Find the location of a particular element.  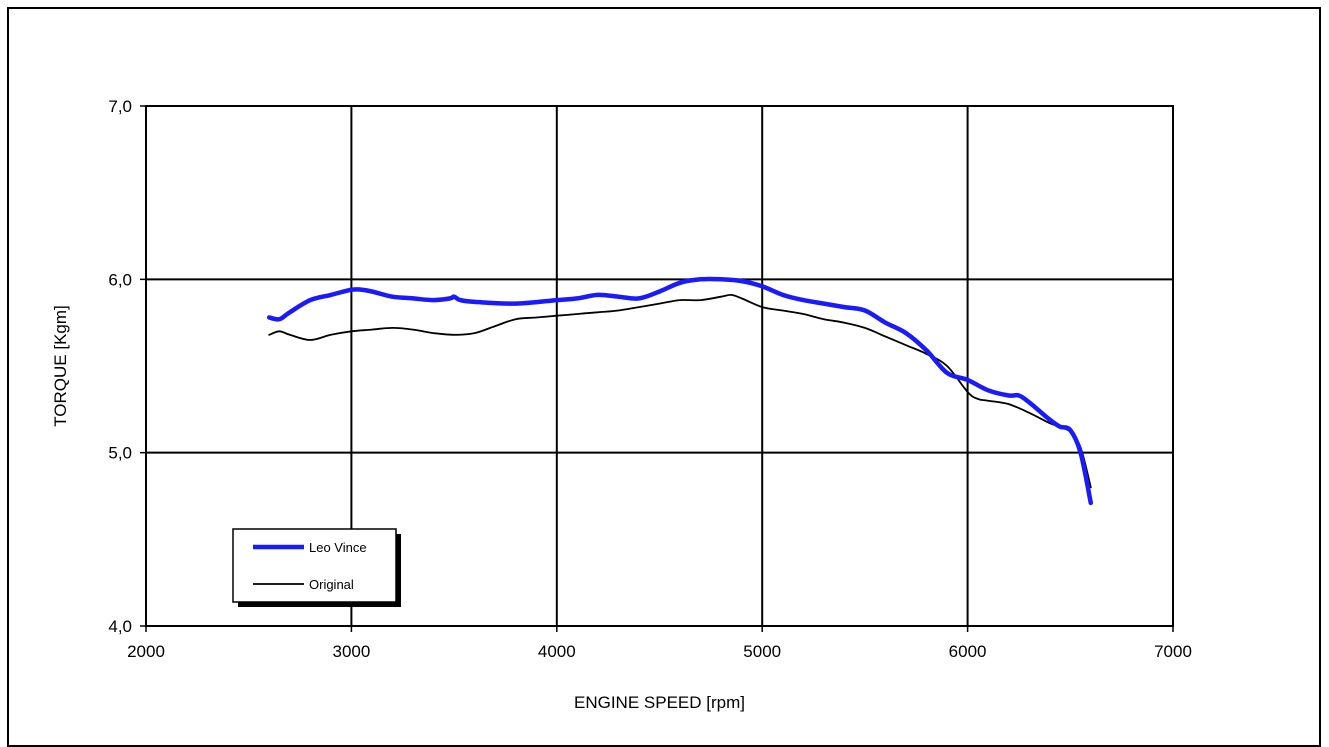

x-tick-label: 5000 is located at coordinates (762, 651).